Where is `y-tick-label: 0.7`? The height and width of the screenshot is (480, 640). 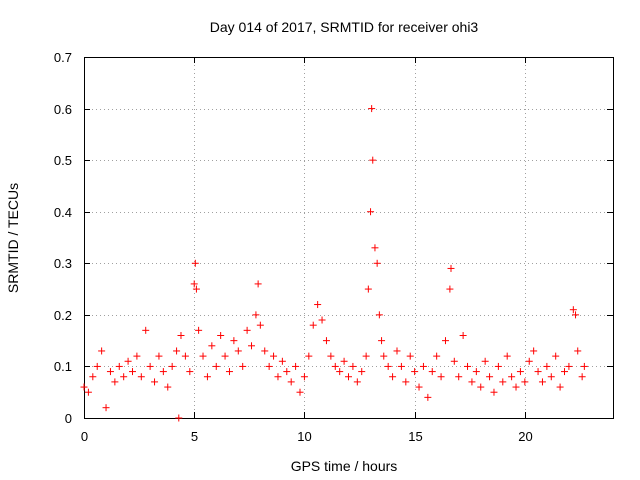
y-tick-label: 0.7 is located at coordinates (63, 57).